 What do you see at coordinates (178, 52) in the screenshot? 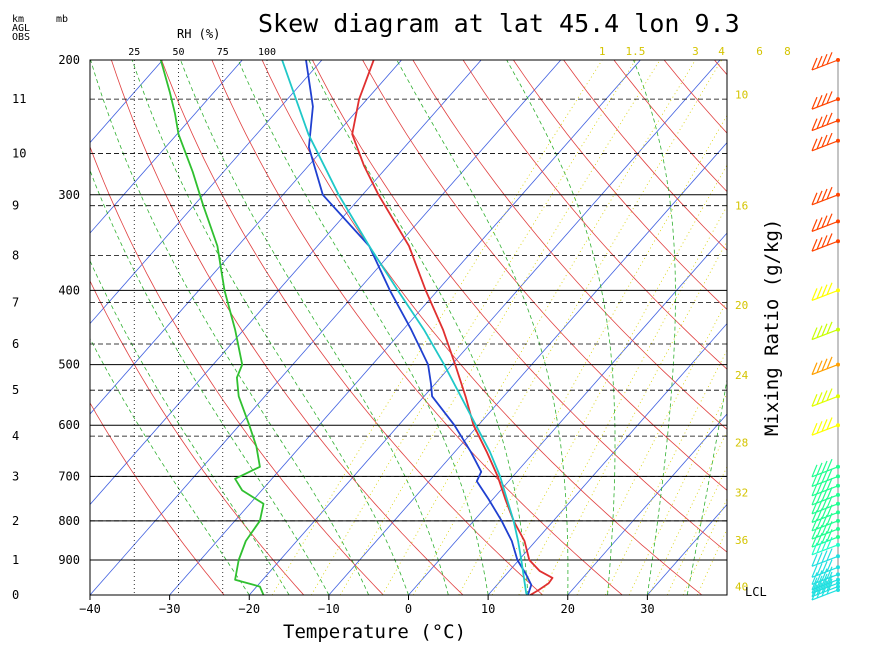
I see `rh-tick-label: 50` at bounding box center [178, 52].